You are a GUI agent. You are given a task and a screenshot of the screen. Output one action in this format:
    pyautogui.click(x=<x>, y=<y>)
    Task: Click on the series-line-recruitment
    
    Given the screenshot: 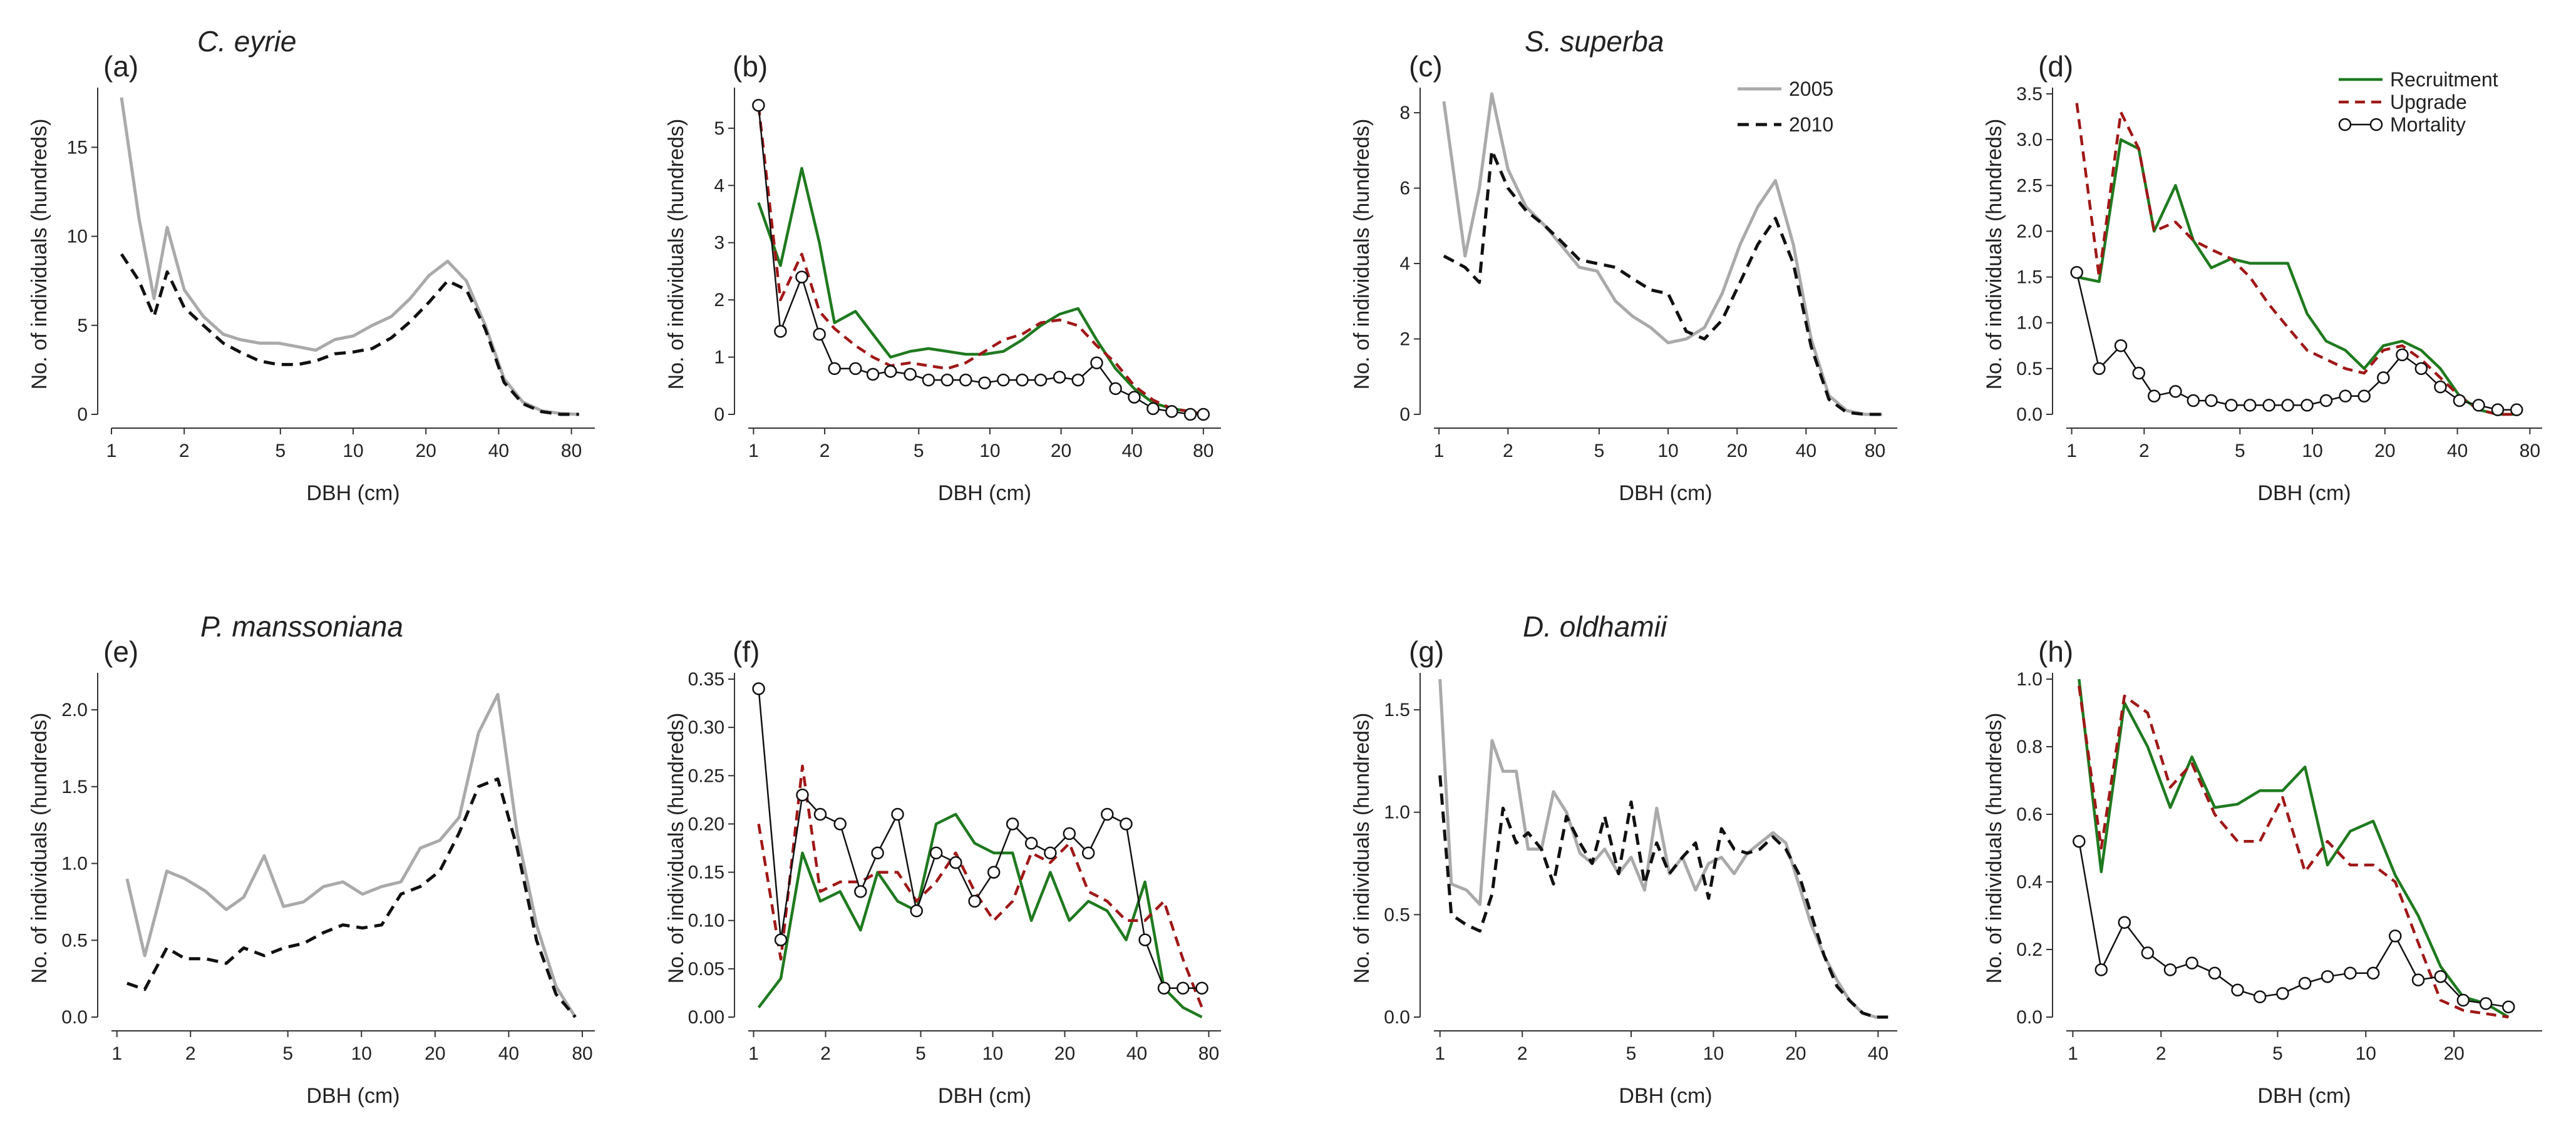 What is the action you would take?
    pyautogui.click(x=981, y=291)
    